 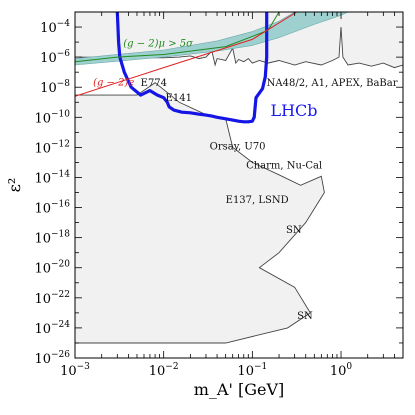 What do you see at coordinates (52, 328) in the screenshot?
I see `y-tick-label: 10⁻²⁴` at bounding box center [52, 328].